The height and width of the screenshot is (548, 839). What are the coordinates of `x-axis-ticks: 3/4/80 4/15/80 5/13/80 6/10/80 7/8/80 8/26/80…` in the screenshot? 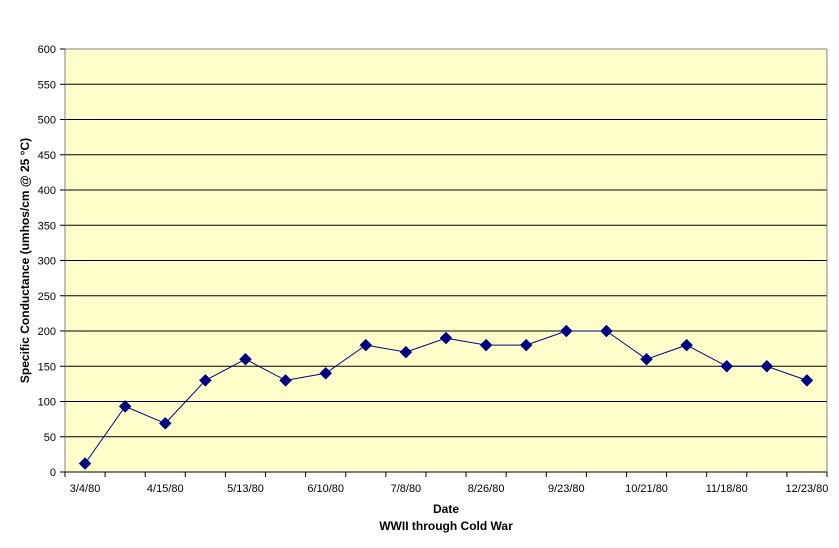 It's located at (446, 483).